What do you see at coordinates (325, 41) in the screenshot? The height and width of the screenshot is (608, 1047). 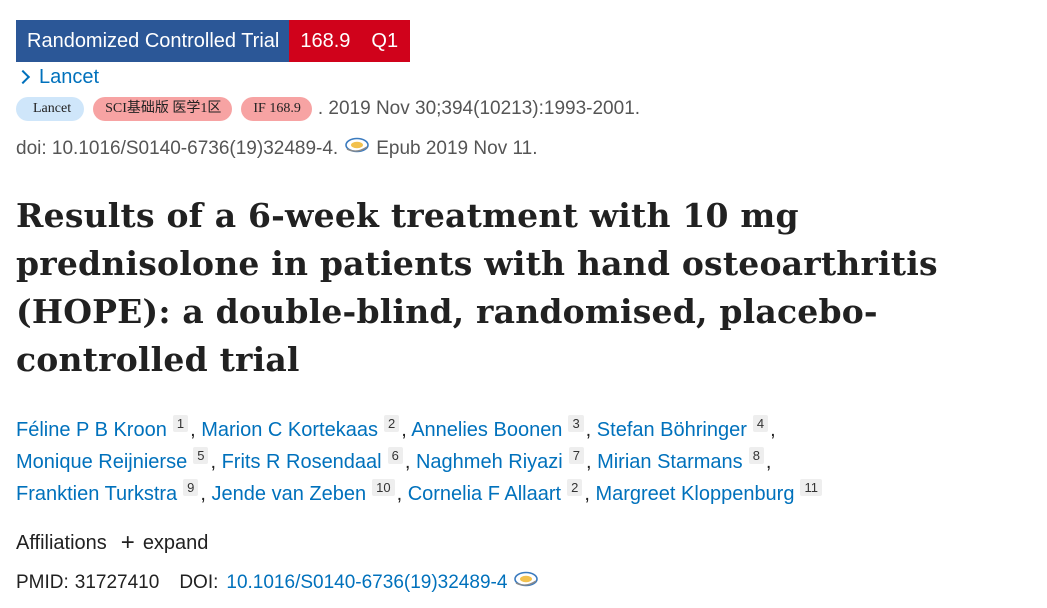 I see `impact-factor-value: 168.9` at bounding box center [325, 41].